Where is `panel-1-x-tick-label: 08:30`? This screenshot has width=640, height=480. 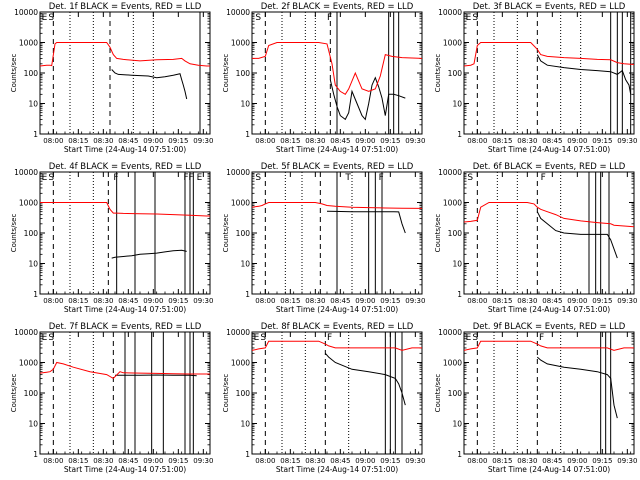 panel-1-x-tick-label: 08:30 is located at coordinates (103, 141).